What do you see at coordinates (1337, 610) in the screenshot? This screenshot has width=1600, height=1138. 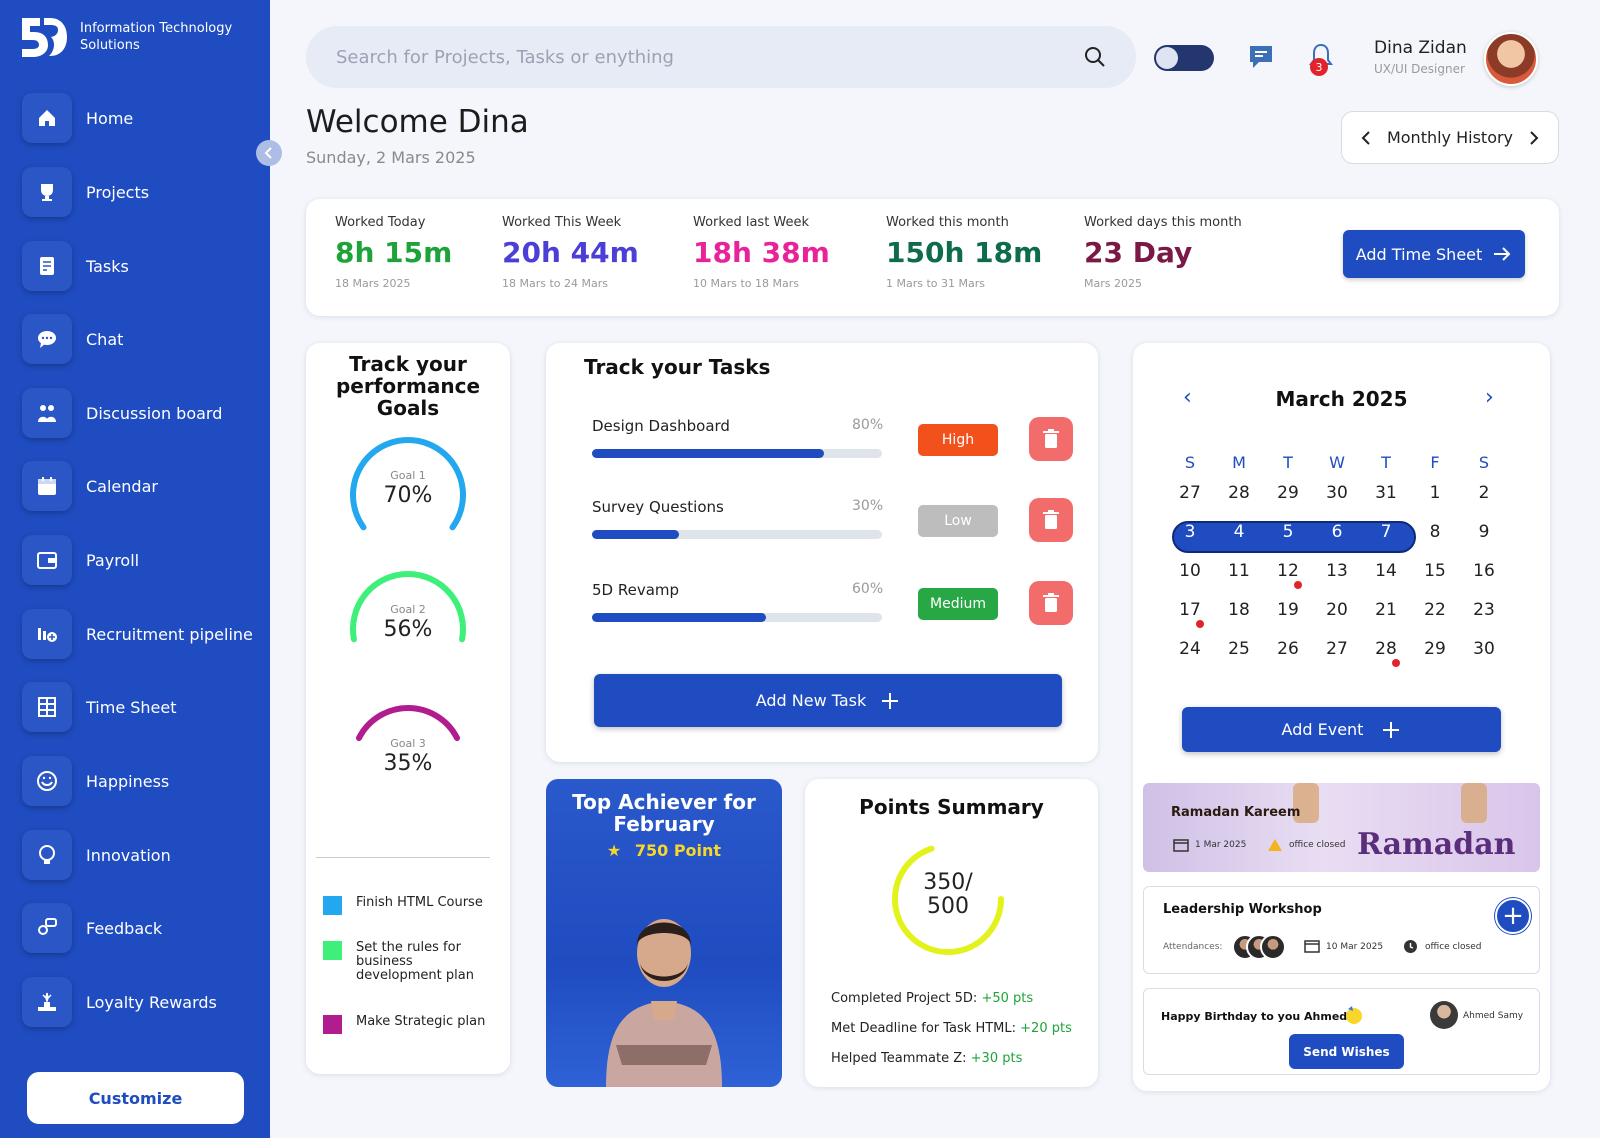 I see `calendar-day: 20` at bounding box center [1337, 610].